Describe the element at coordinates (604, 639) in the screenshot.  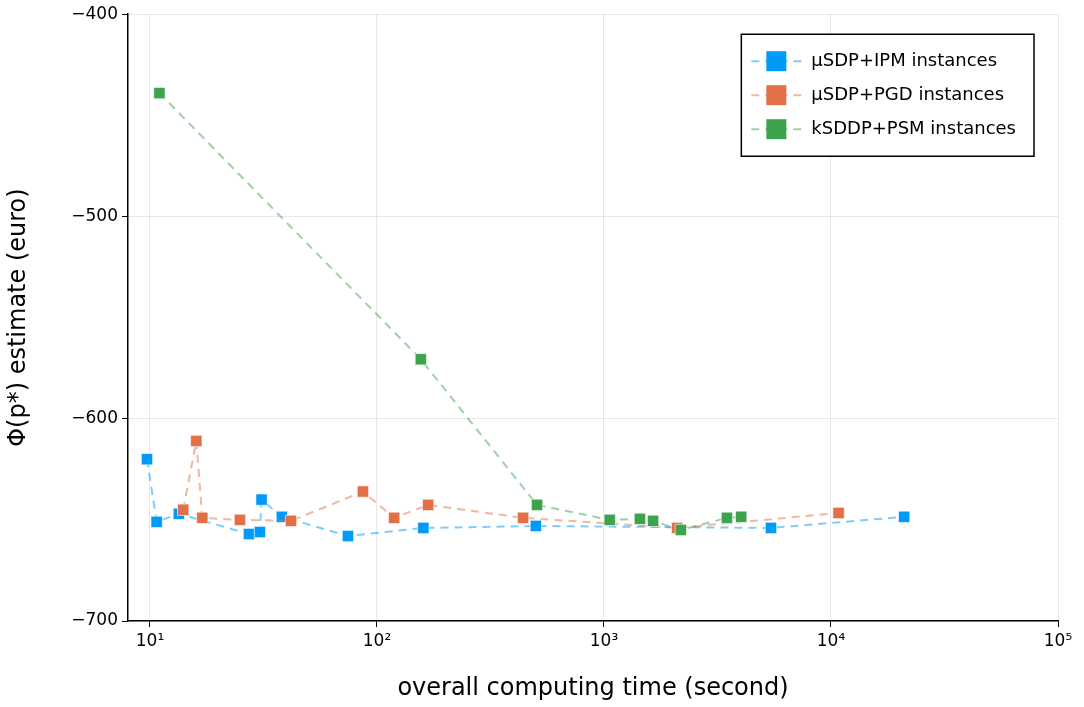
I see `x-tick-label: 10³` at that location.